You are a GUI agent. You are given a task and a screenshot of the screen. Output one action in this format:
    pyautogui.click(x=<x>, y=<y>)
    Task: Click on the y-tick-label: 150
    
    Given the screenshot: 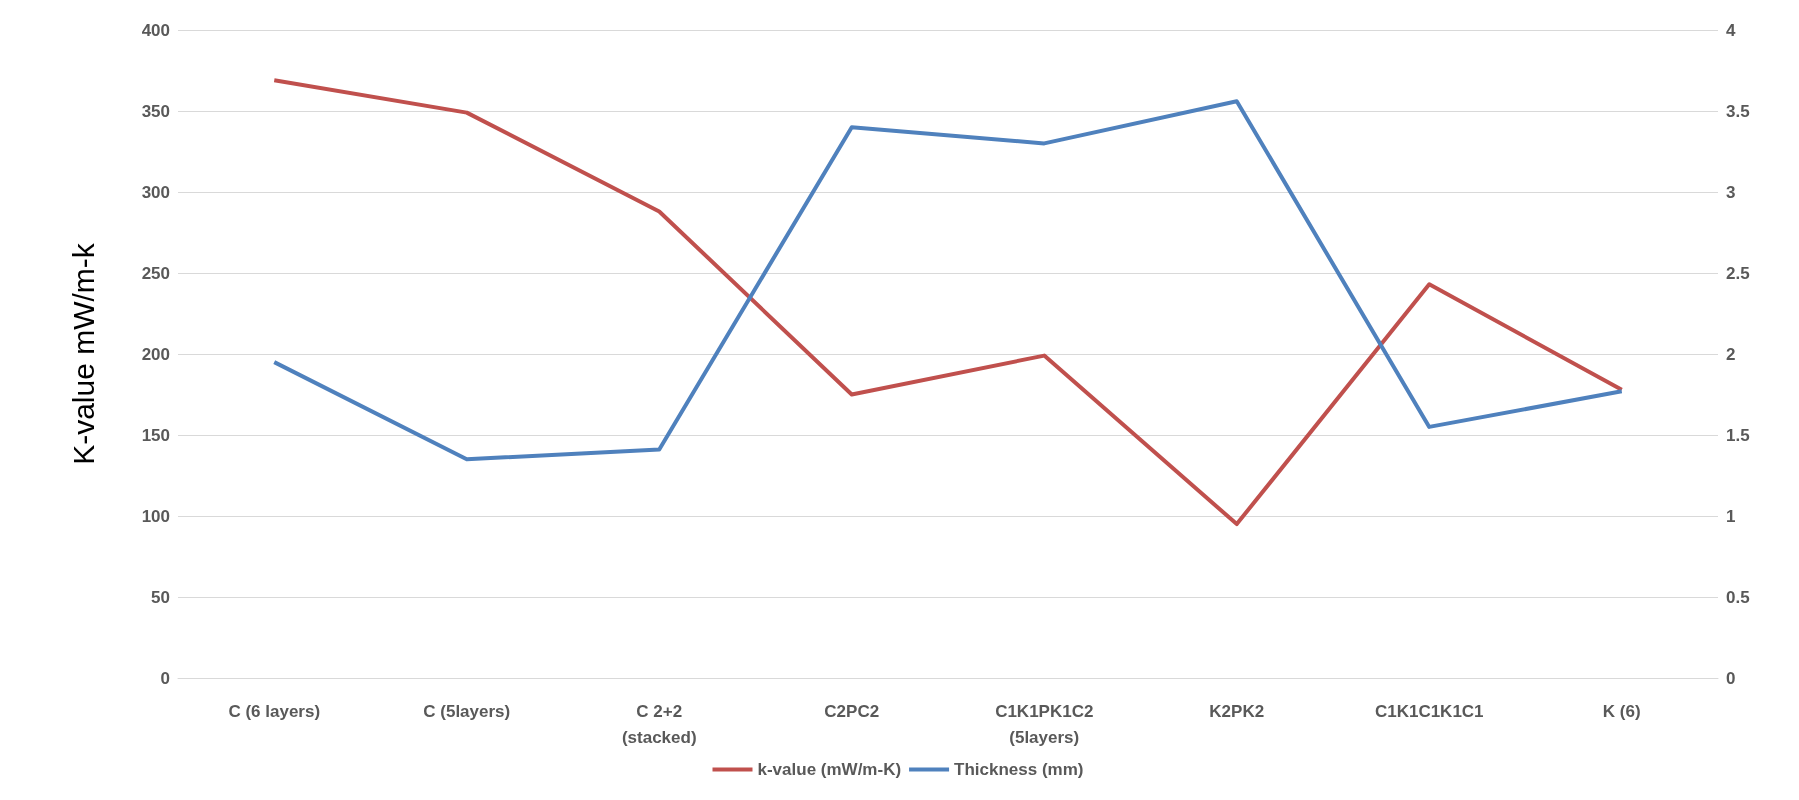 What is the action you would take?
    pyautogui.click(x=155, y=435)
    